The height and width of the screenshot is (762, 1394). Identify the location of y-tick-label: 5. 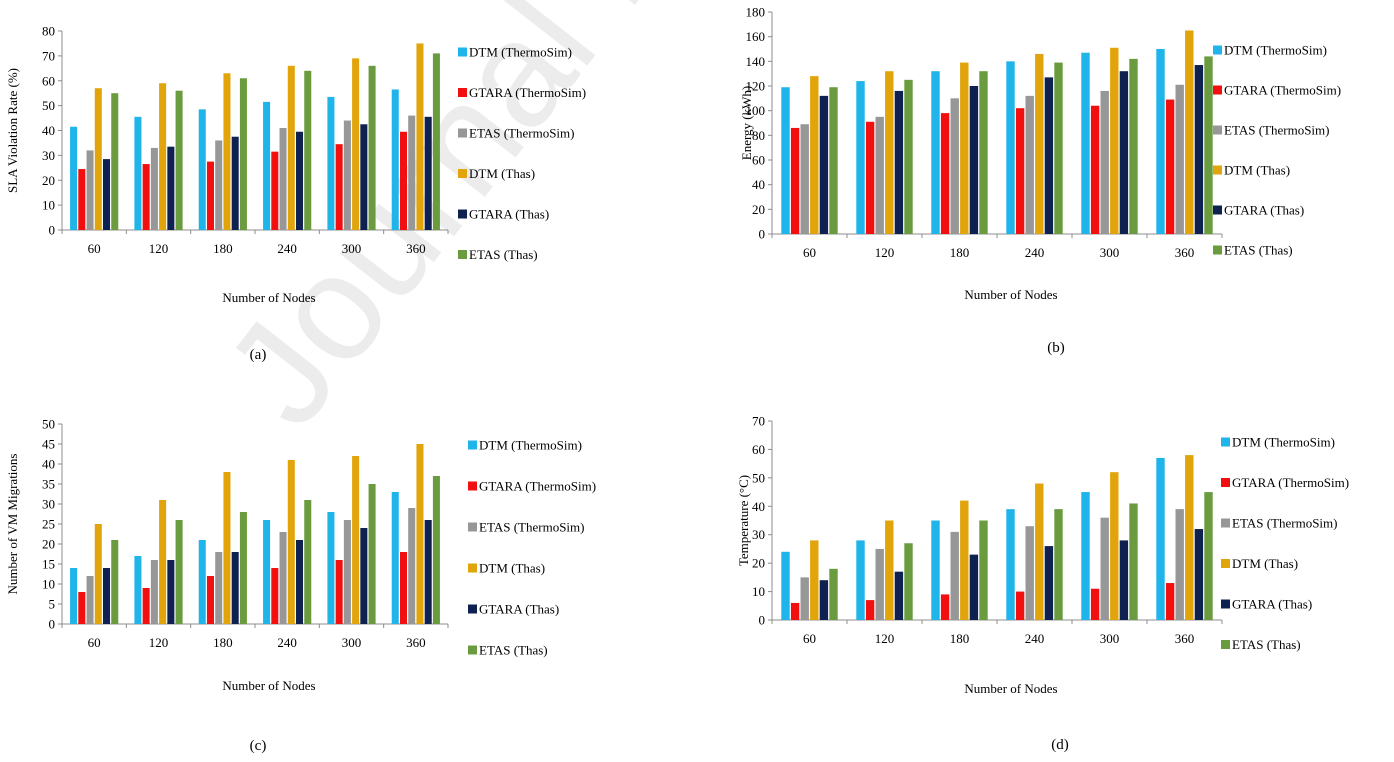
(52, 604).